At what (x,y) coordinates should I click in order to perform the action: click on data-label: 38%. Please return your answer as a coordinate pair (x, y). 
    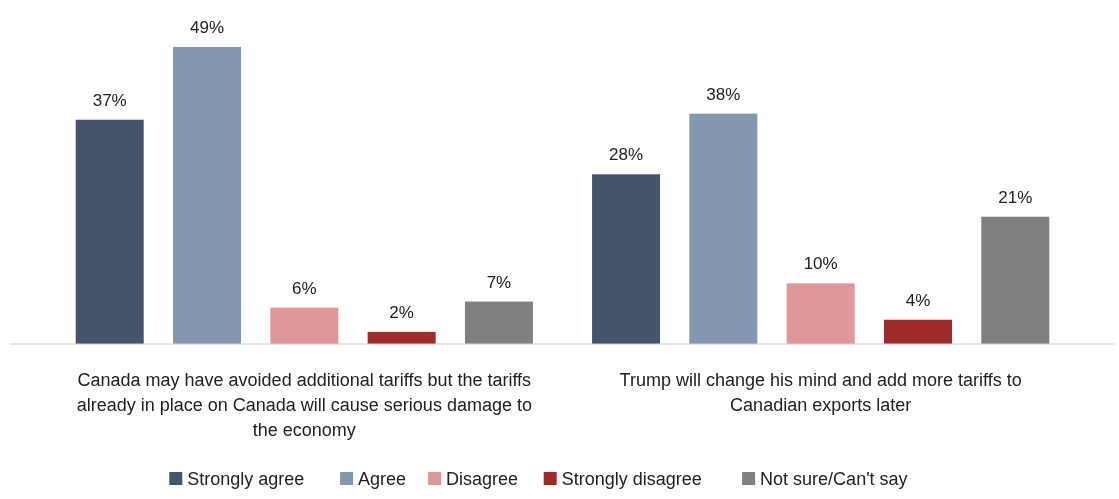
    Looking at the image, I should click on (723, 94).